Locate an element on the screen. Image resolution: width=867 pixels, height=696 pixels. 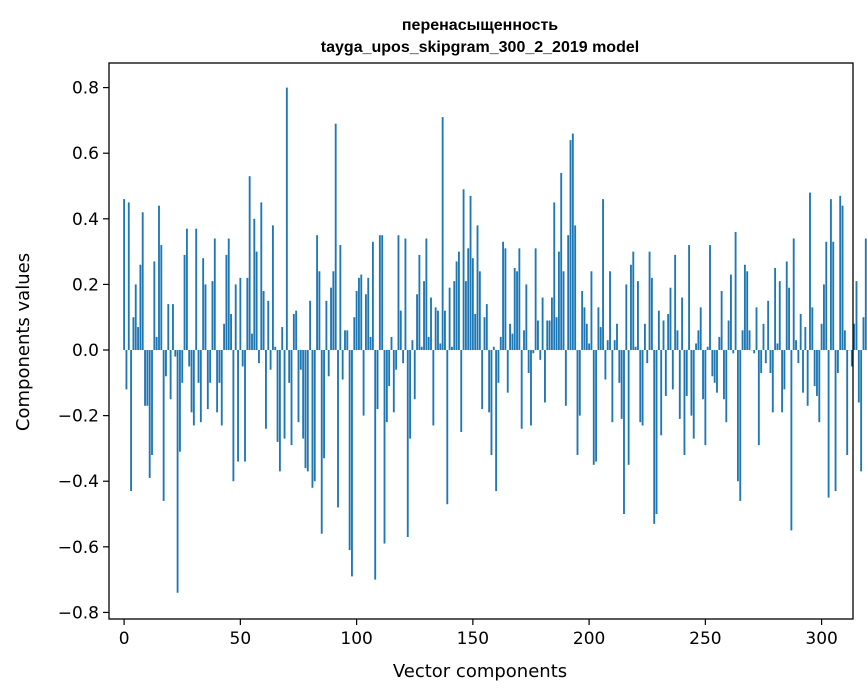
y-tick-label: −0.4 is located at coordinates (78, 482).